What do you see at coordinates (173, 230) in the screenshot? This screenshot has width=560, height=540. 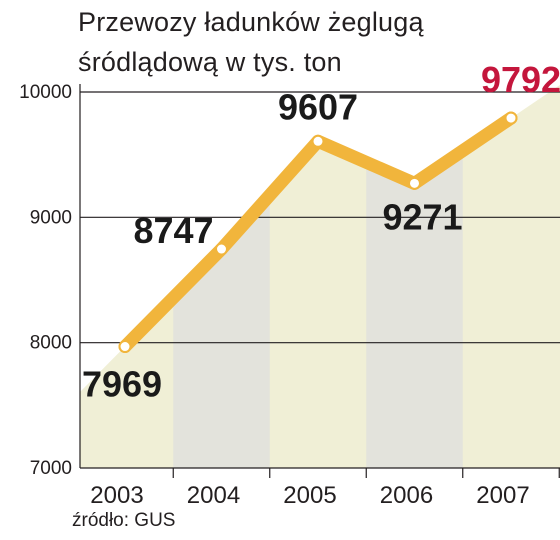 I see `data-label-2004: 8747` at bounding box center [173, 230].